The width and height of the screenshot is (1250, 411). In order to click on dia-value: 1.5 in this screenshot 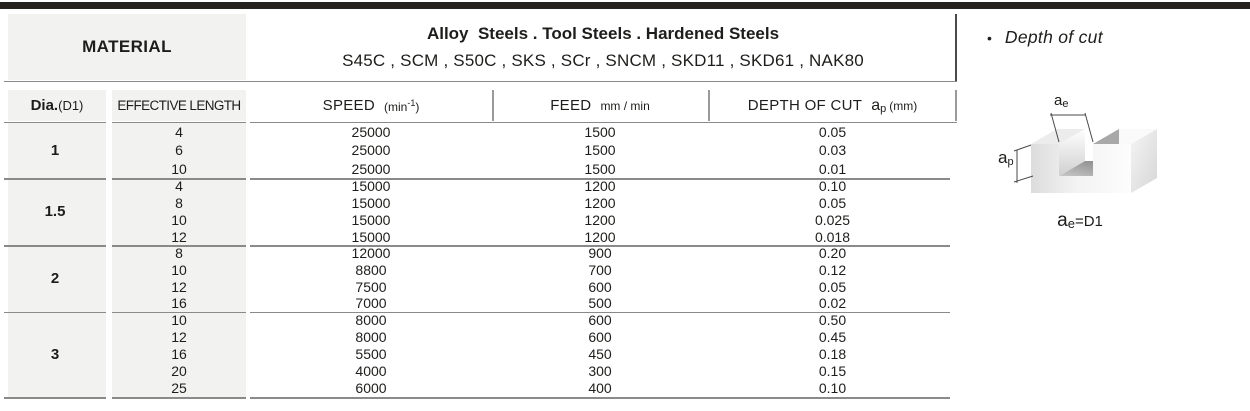, I will do `click(55, 211)`.